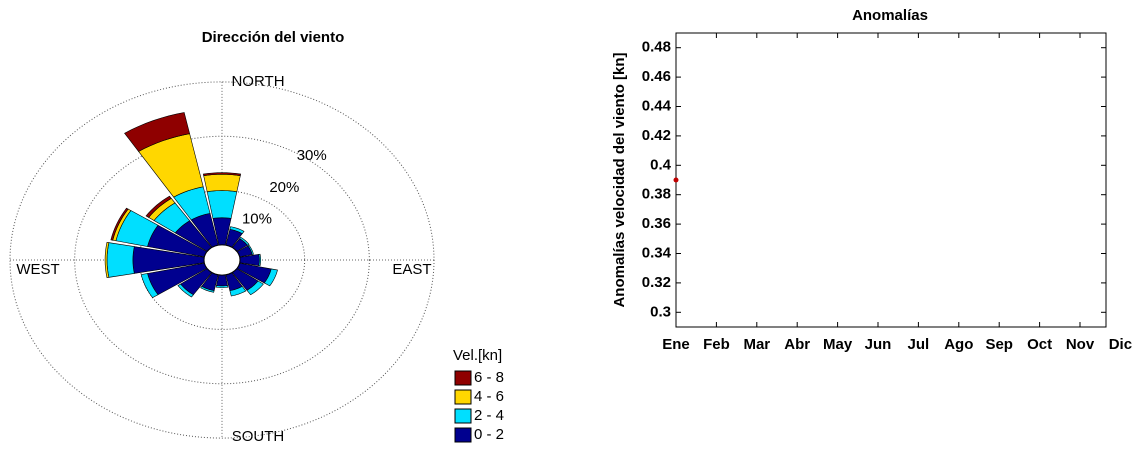  What do you see at coordinates (258, 436) in the screenshot?
I see `direction-label: SOUTH` at bounding box center [258, 436].